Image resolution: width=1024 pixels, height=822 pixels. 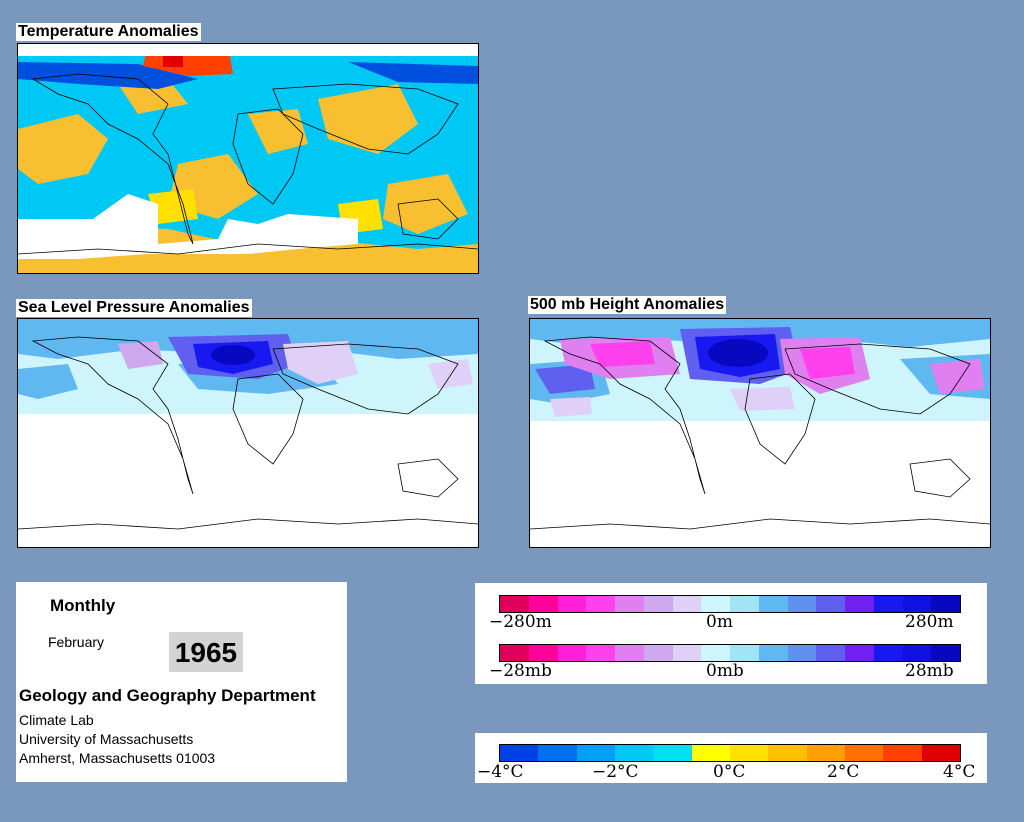 What do you see at coordinates (106, 739) in the screenshot?
I see `university-label: University of Massachusetts` at bounding box center [106, 739].